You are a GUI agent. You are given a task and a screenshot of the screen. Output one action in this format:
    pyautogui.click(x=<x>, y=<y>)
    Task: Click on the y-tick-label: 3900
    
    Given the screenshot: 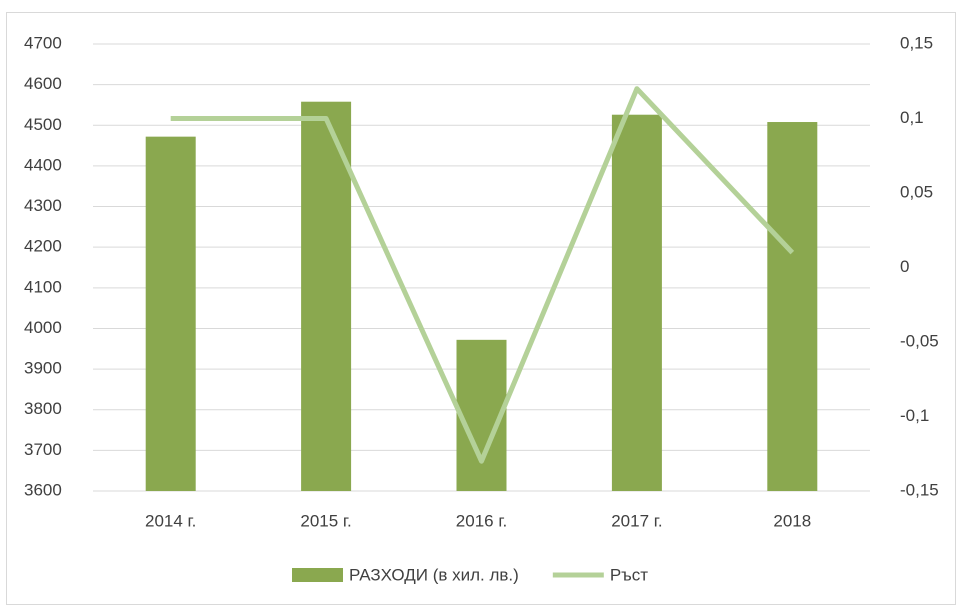 What is the action you would take?
    pyautogui.click(x=43, y=368)
    